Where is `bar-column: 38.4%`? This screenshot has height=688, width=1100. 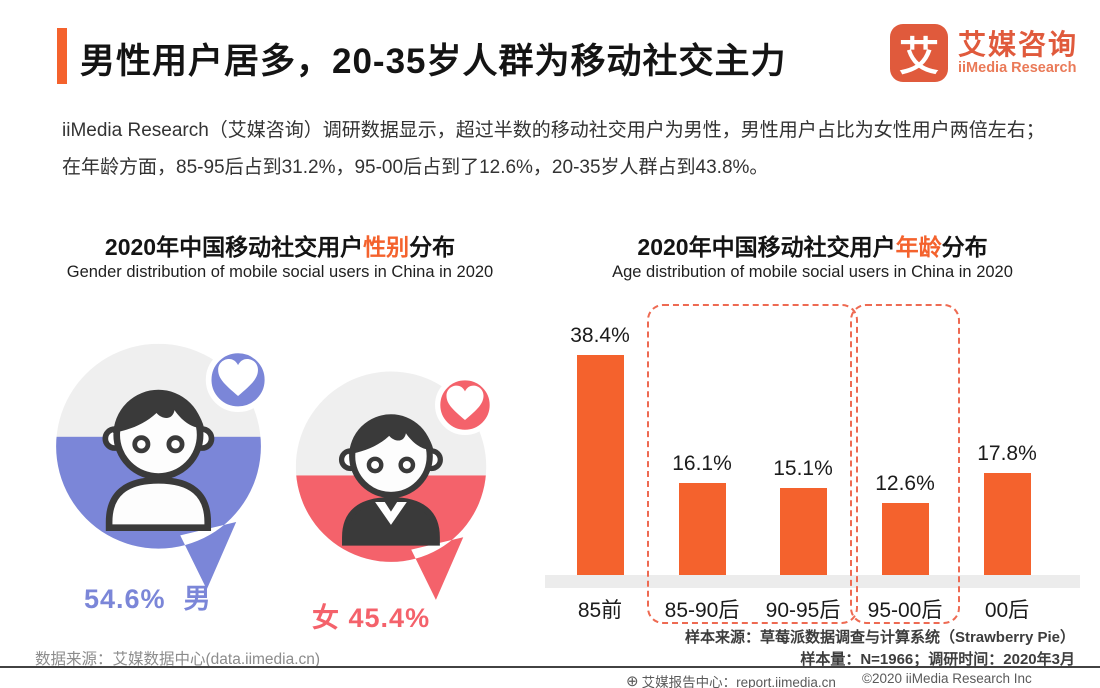
bar-column: 38.4% is located at coordinates (600, 449).